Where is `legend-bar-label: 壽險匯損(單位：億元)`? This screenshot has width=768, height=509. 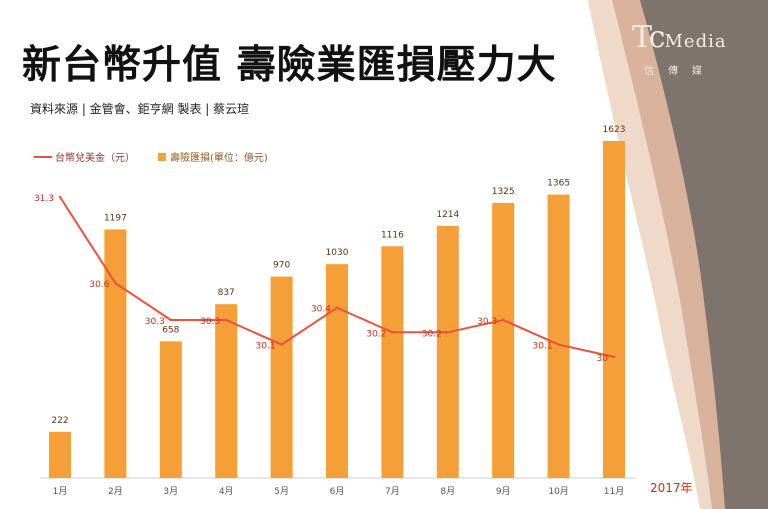
legend-bar-label: 壽險匯損(單位：億元) is located at coordinates (219, 157).